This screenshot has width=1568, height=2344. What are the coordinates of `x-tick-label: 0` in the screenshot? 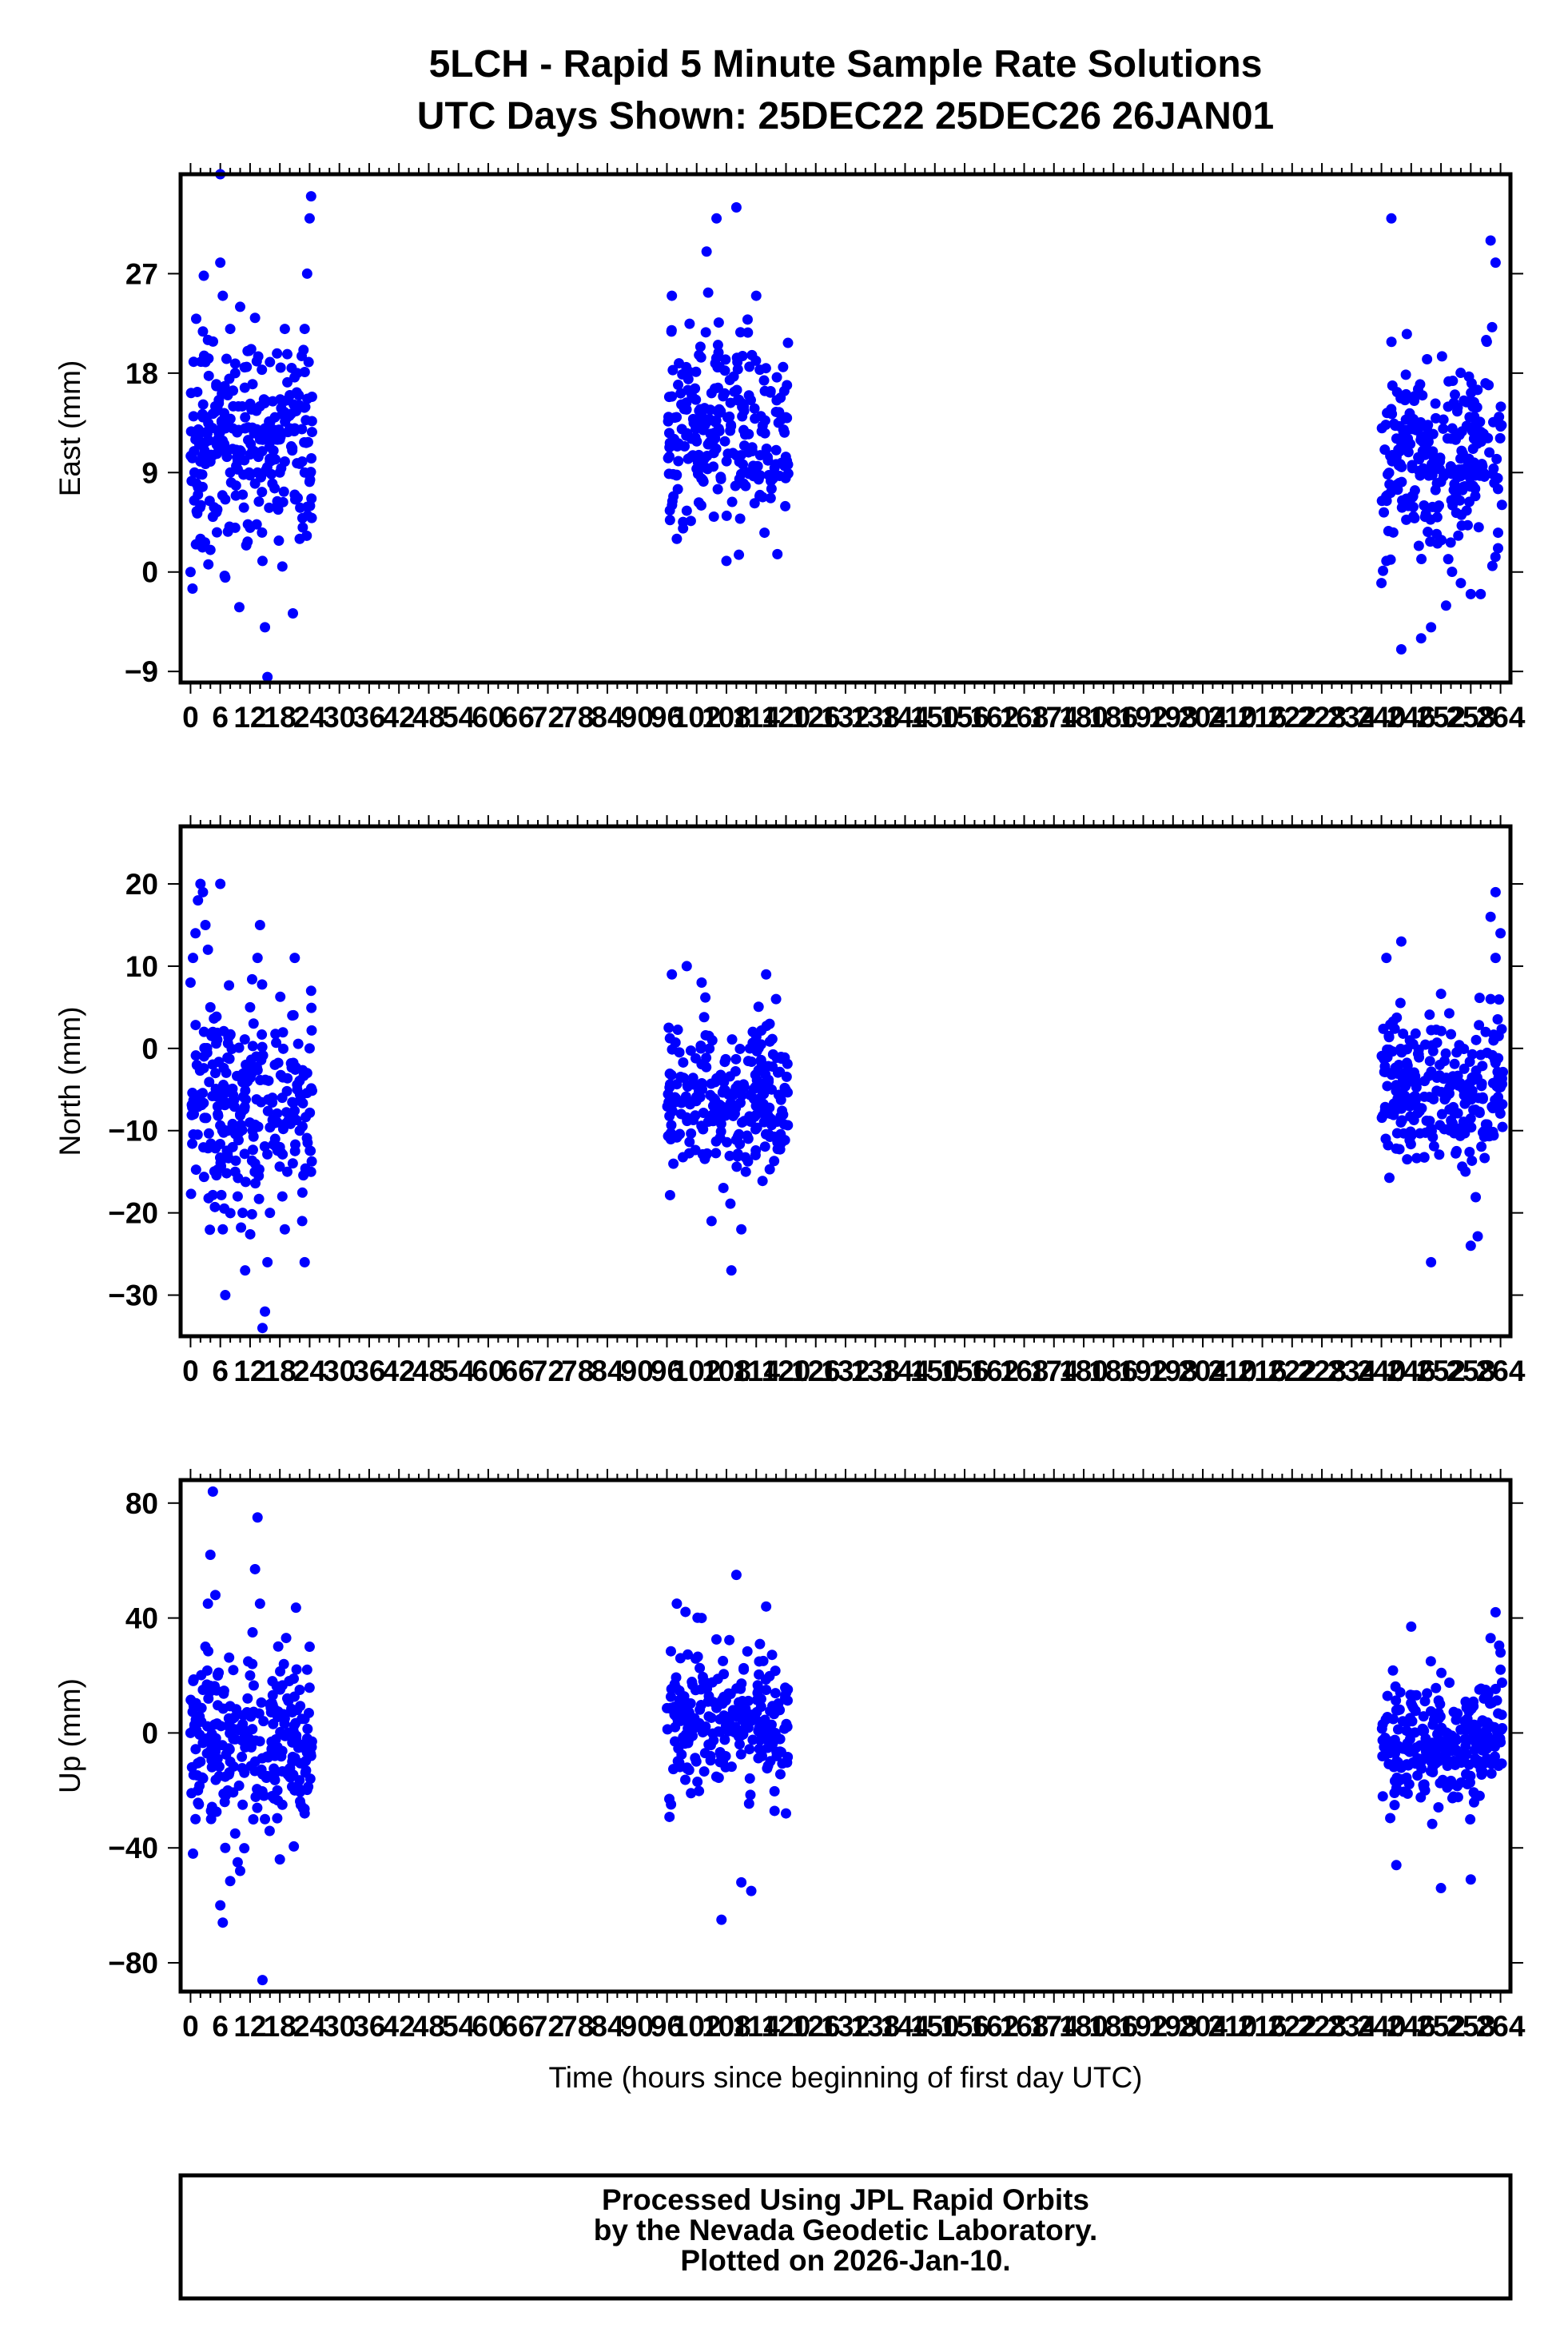 It's located at (190, 1371).